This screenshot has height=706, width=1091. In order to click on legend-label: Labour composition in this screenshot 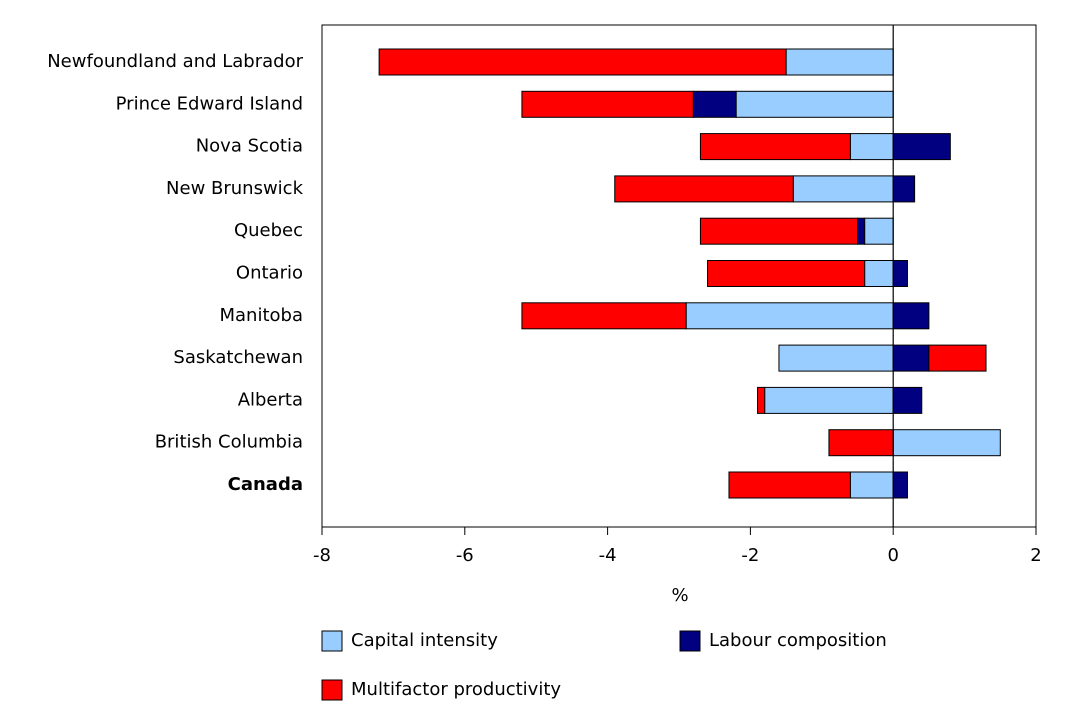, I will do `click(798, 640)`.